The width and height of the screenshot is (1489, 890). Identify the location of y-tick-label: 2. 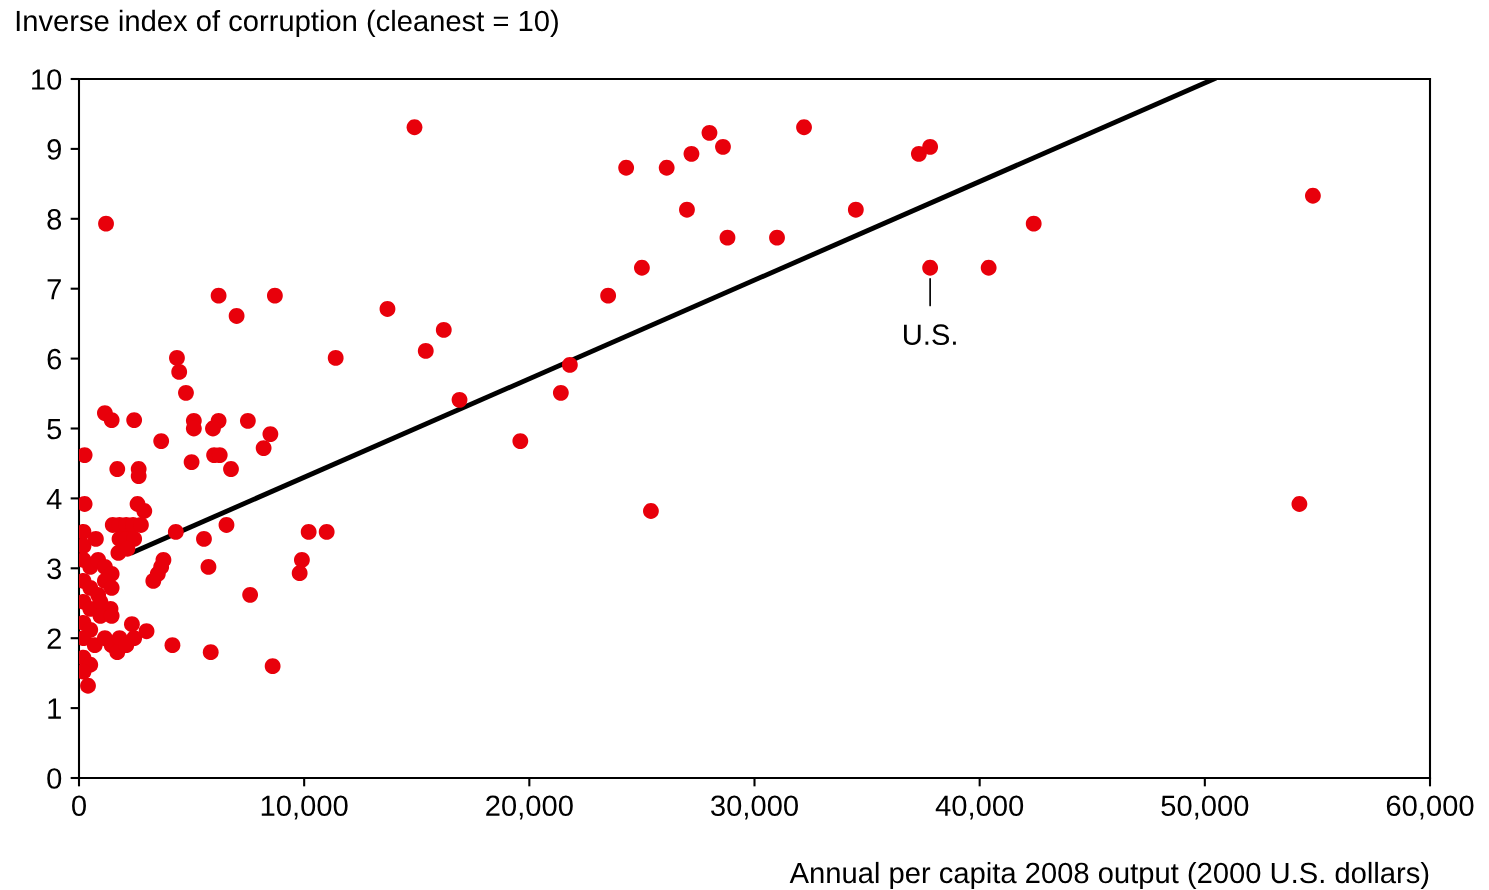
(54, 638).